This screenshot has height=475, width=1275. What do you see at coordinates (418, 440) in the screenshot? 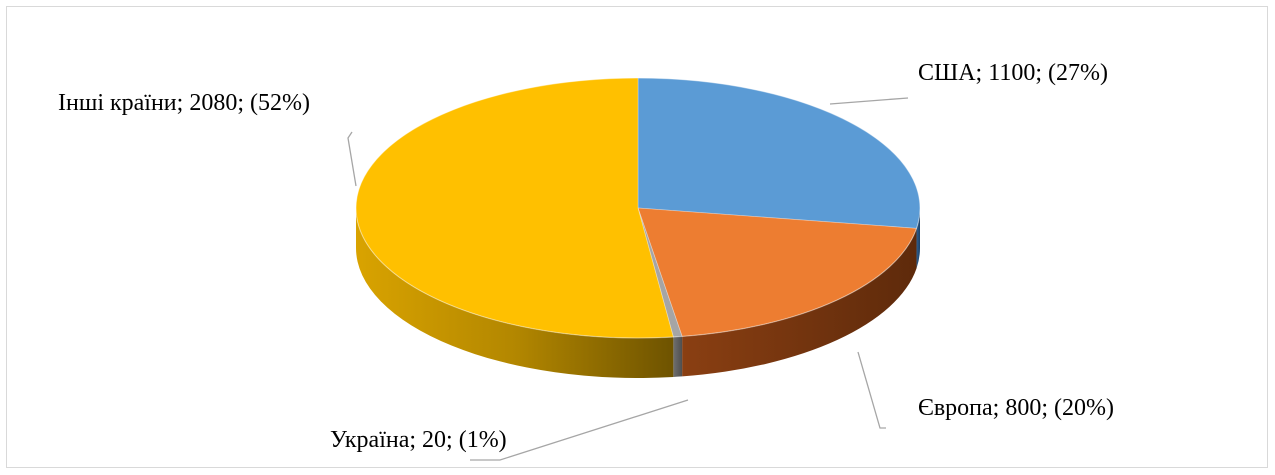
I see `data-label-2: Україна; 20; (1%)` at bounding box center [418, 440].